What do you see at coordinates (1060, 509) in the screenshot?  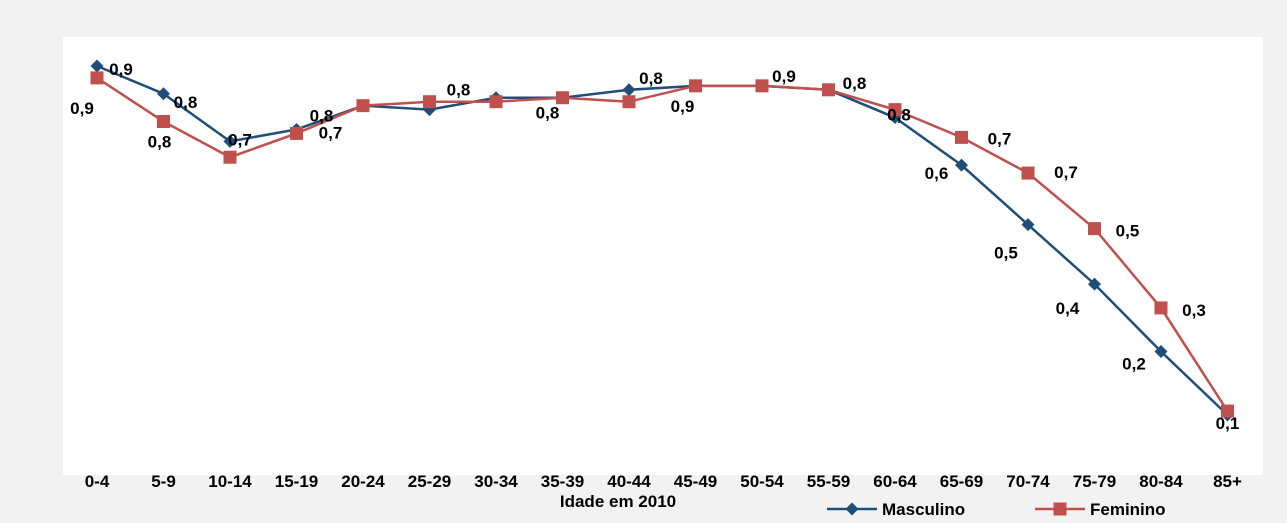 I see `legend-marker-feminino` at bounding box center [1060, 509].